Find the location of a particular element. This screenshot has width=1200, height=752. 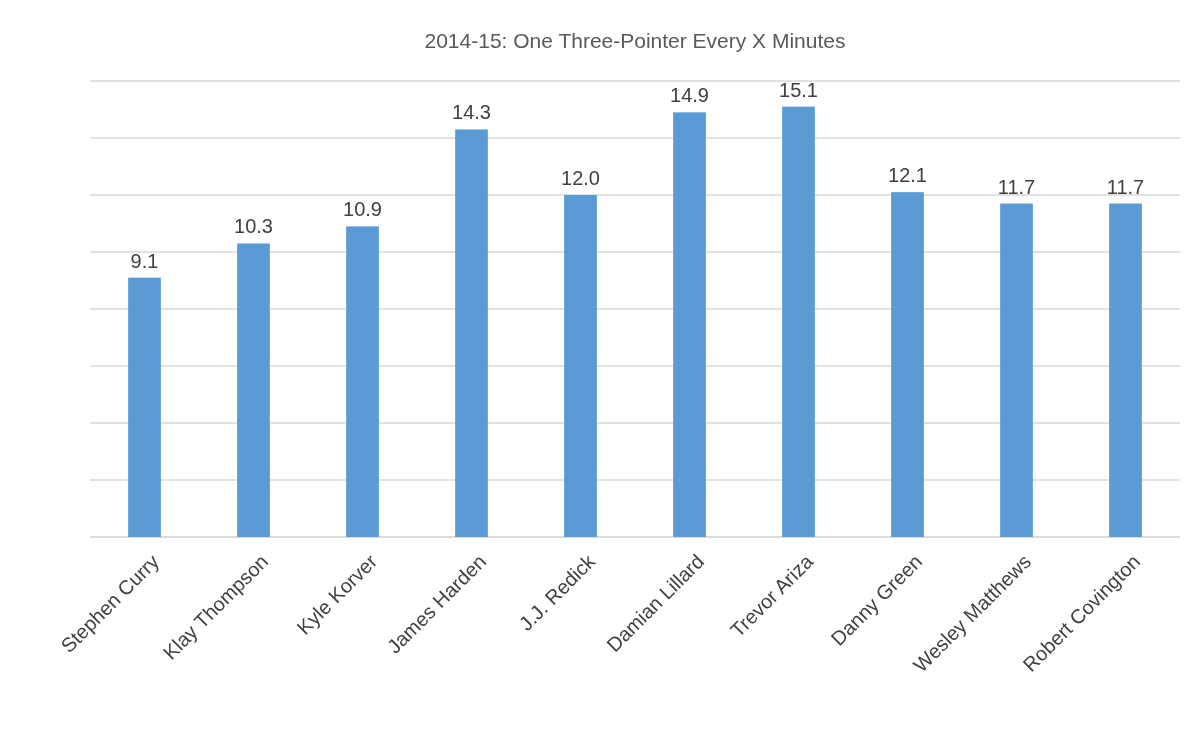

data-label: 14.3 is located at coordinates (471, 112).